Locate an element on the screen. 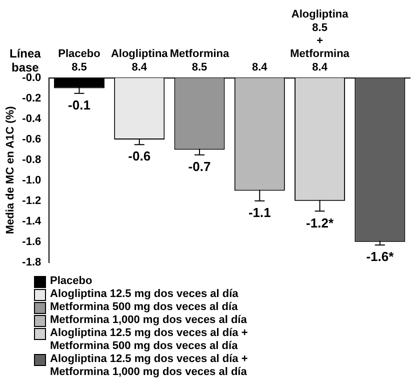  x-tick-label: Alogliptina 8.4 is located at coordinates (139, 61).